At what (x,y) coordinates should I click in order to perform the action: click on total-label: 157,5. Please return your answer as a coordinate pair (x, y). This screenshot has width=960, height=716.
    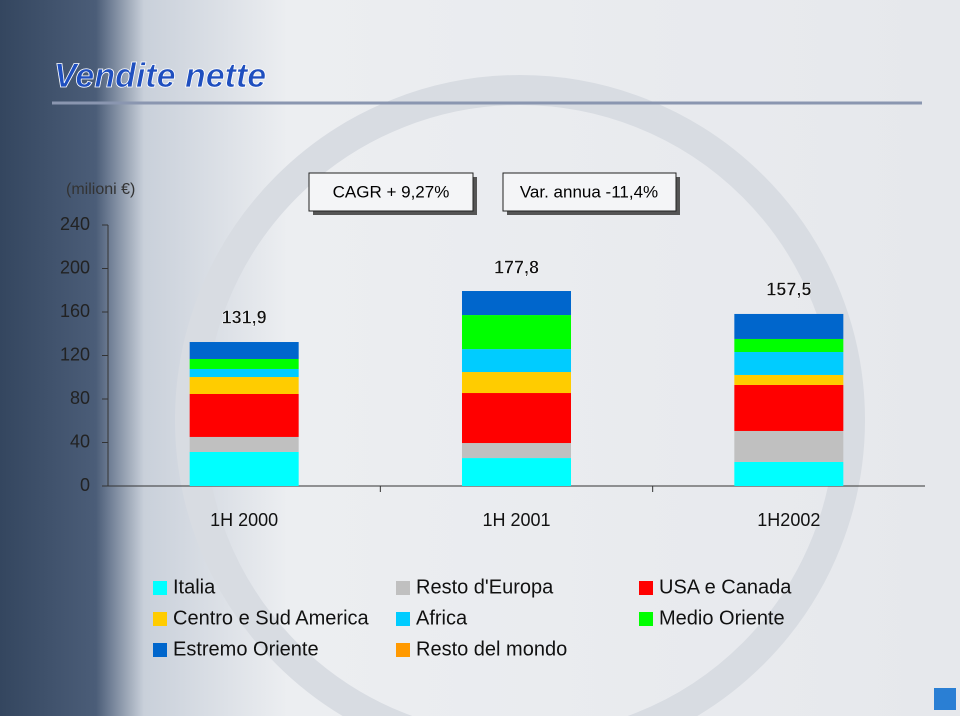
    Looking at the image, I should click on (788, 289).